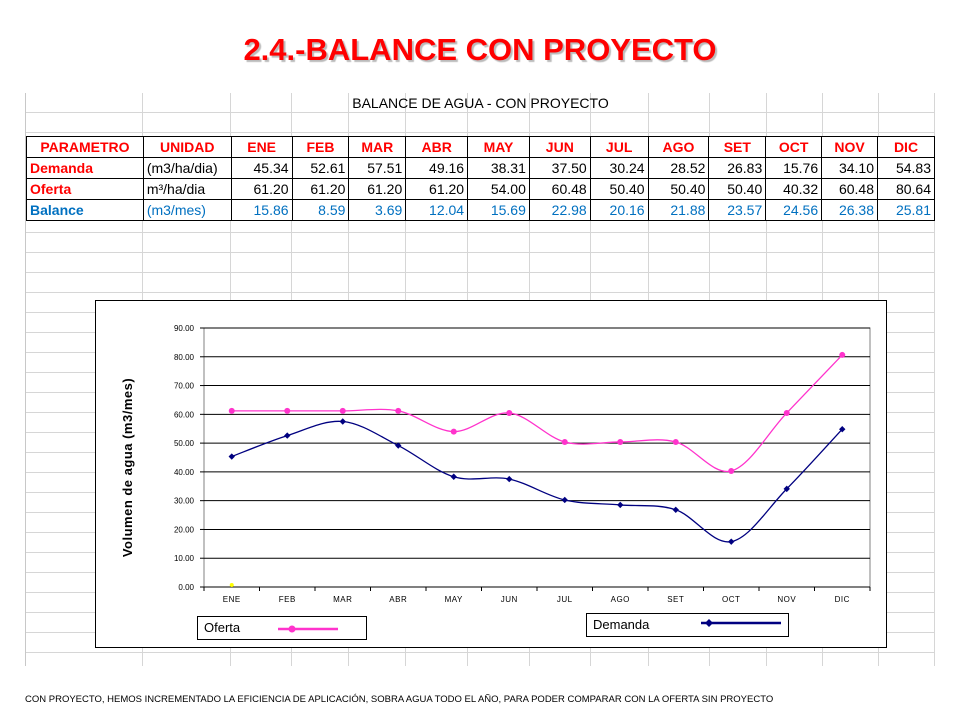  I want to click on header-cell: SET, so click(737, 147).